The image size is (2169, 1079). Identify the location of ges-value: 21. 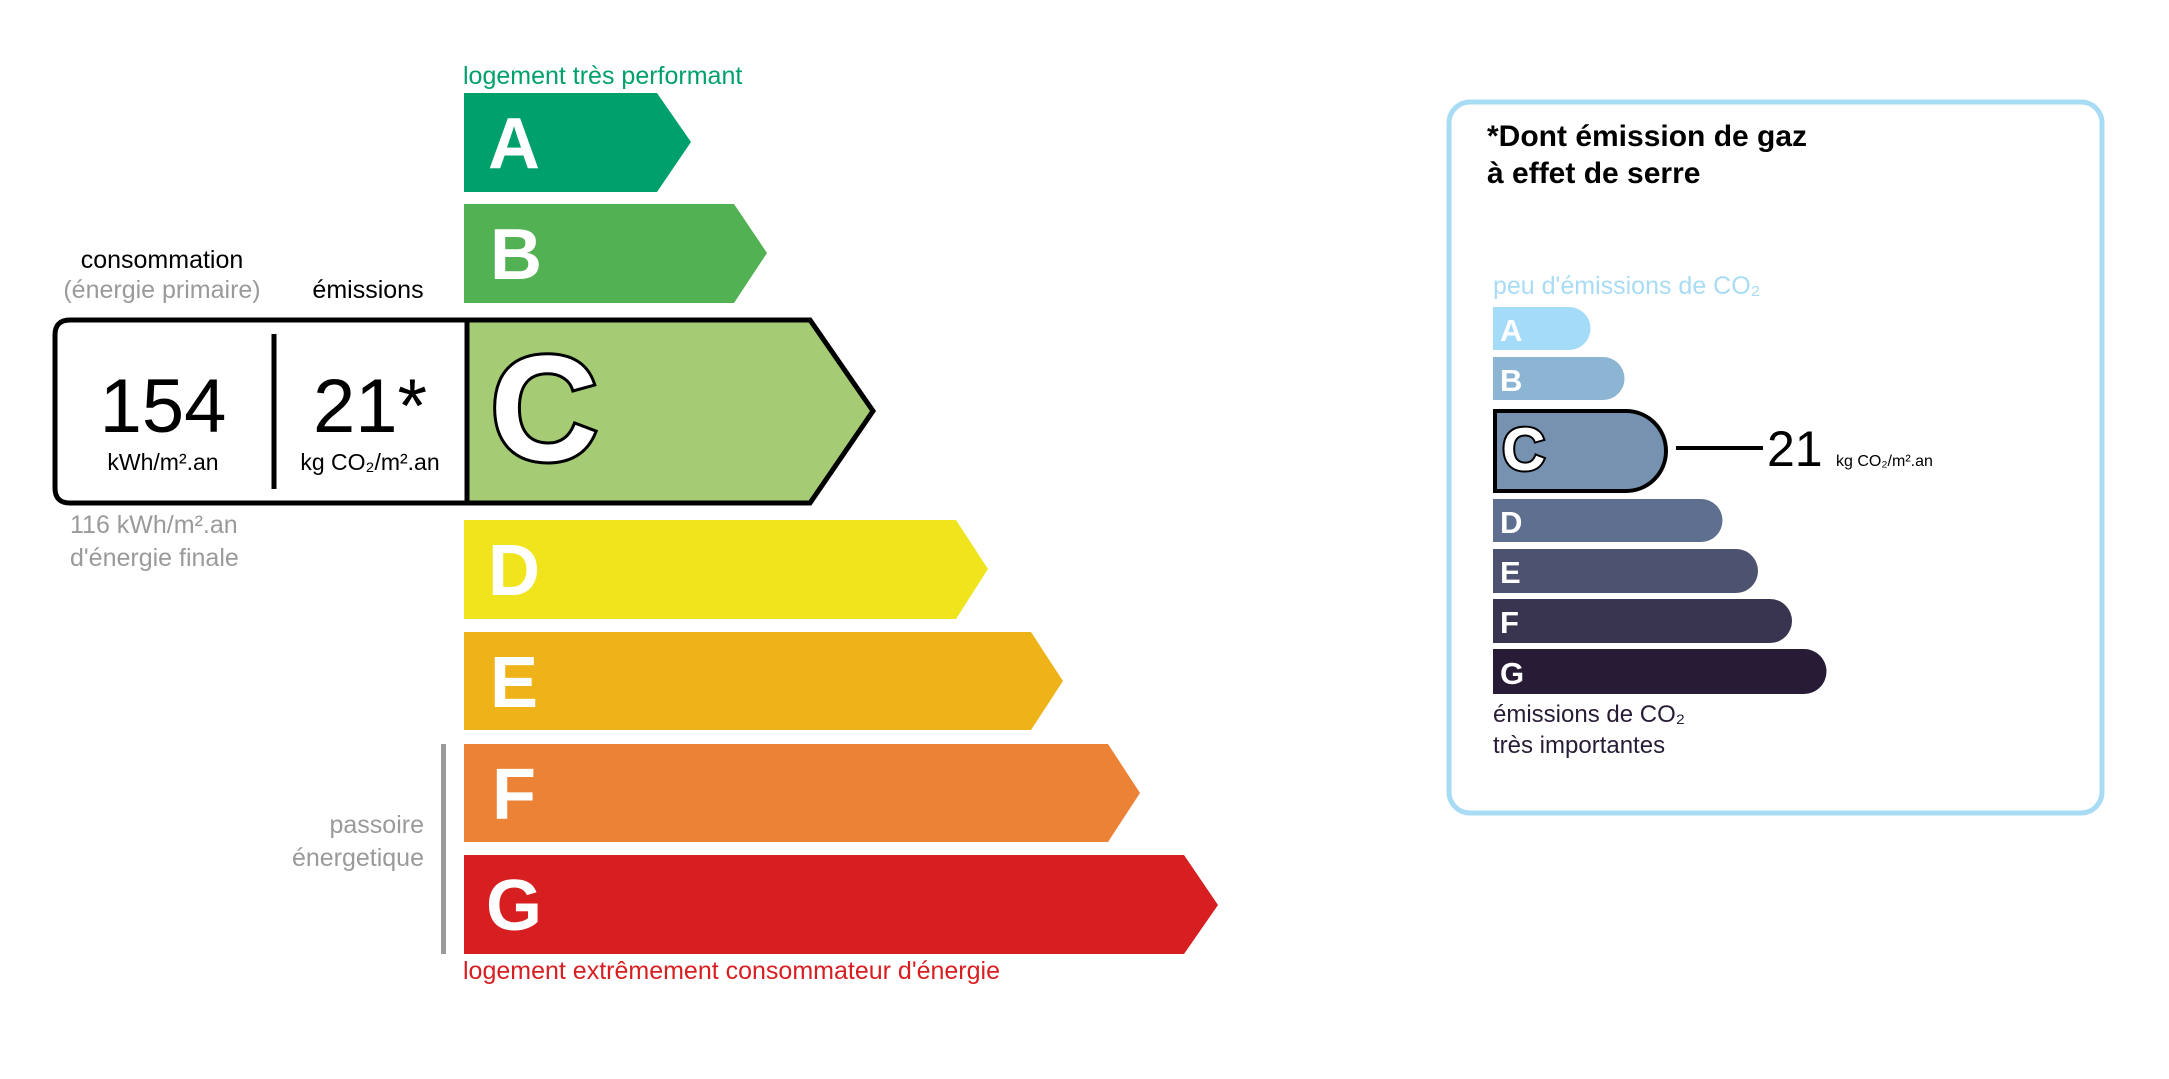
(1795, 449).